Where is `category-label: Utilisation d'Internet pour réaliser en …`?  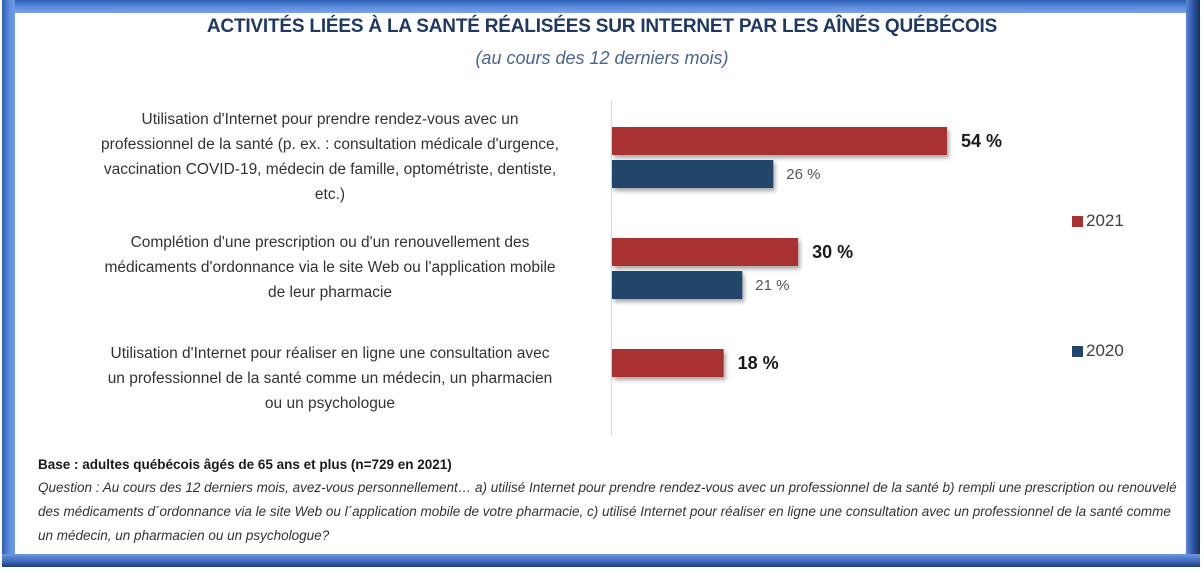
category-label: Utilisation d'Internet pour réaliser en … is located at coordinates (330, 378).